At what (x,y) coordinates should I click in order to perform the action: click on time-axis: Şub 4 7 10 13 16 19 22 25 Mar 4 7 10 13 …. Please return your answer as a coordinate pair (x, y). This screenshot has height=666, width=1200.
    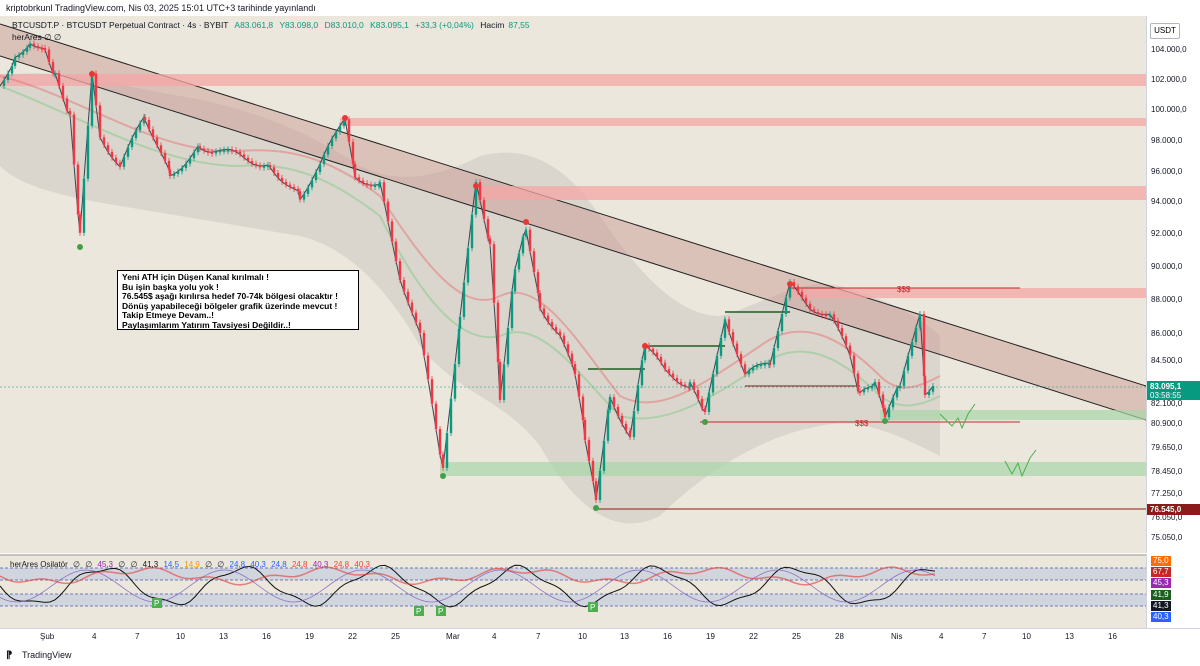
    Looking at the image, I should click on (600, 637).